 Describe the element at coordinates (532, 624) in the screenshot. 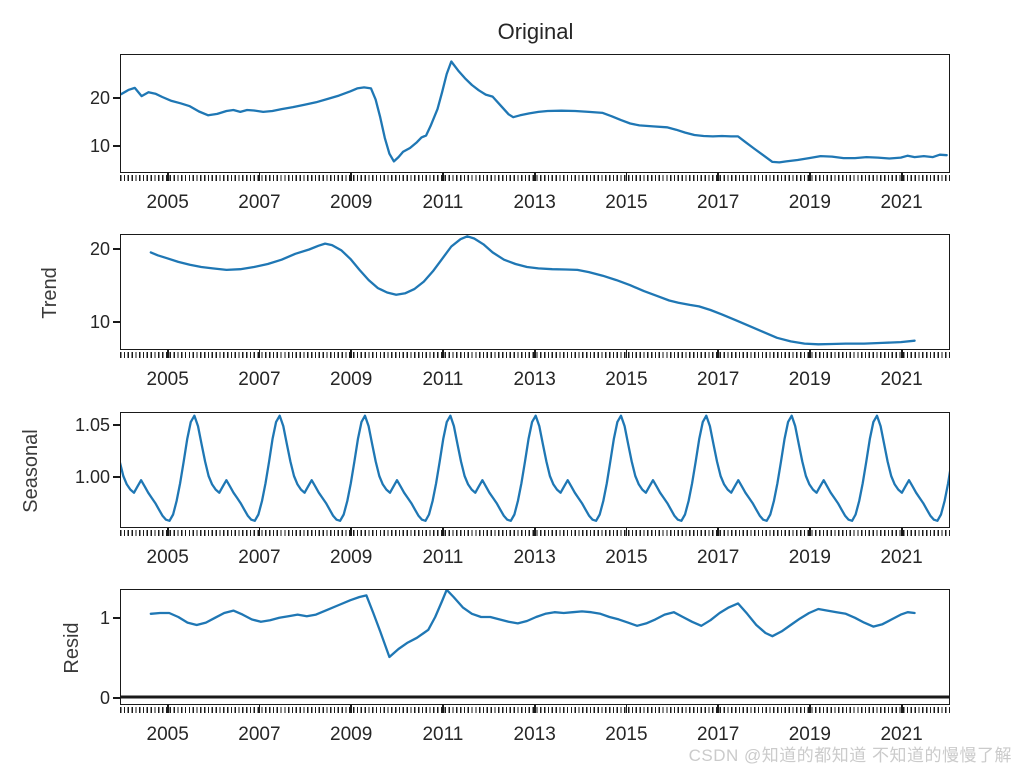

I see `resid-series-line` at that location.